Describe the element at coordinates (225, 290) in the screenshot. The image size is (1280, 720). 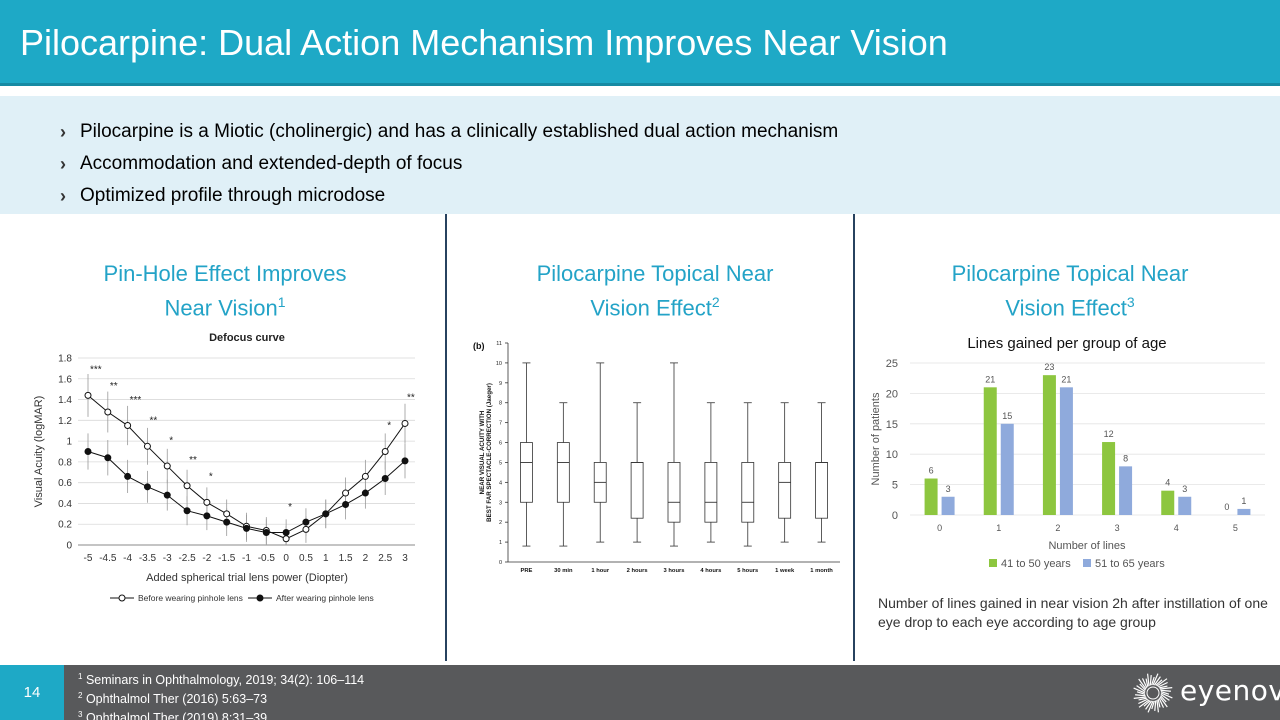
I see `panel-title-pinhole: Pin-Hole Effect Improves Near Vision1` at that location.